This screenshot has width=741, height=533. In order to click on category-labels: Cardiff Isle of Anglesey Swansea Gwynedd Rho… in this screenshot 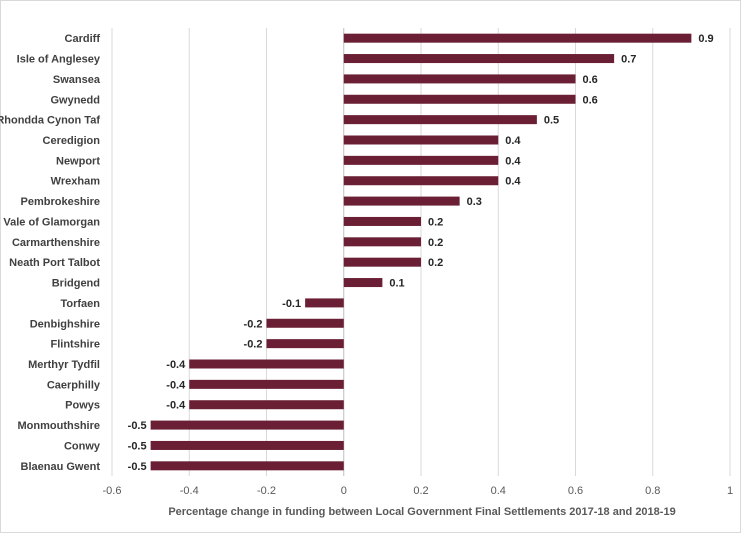, I will do `click(50, 253)`.